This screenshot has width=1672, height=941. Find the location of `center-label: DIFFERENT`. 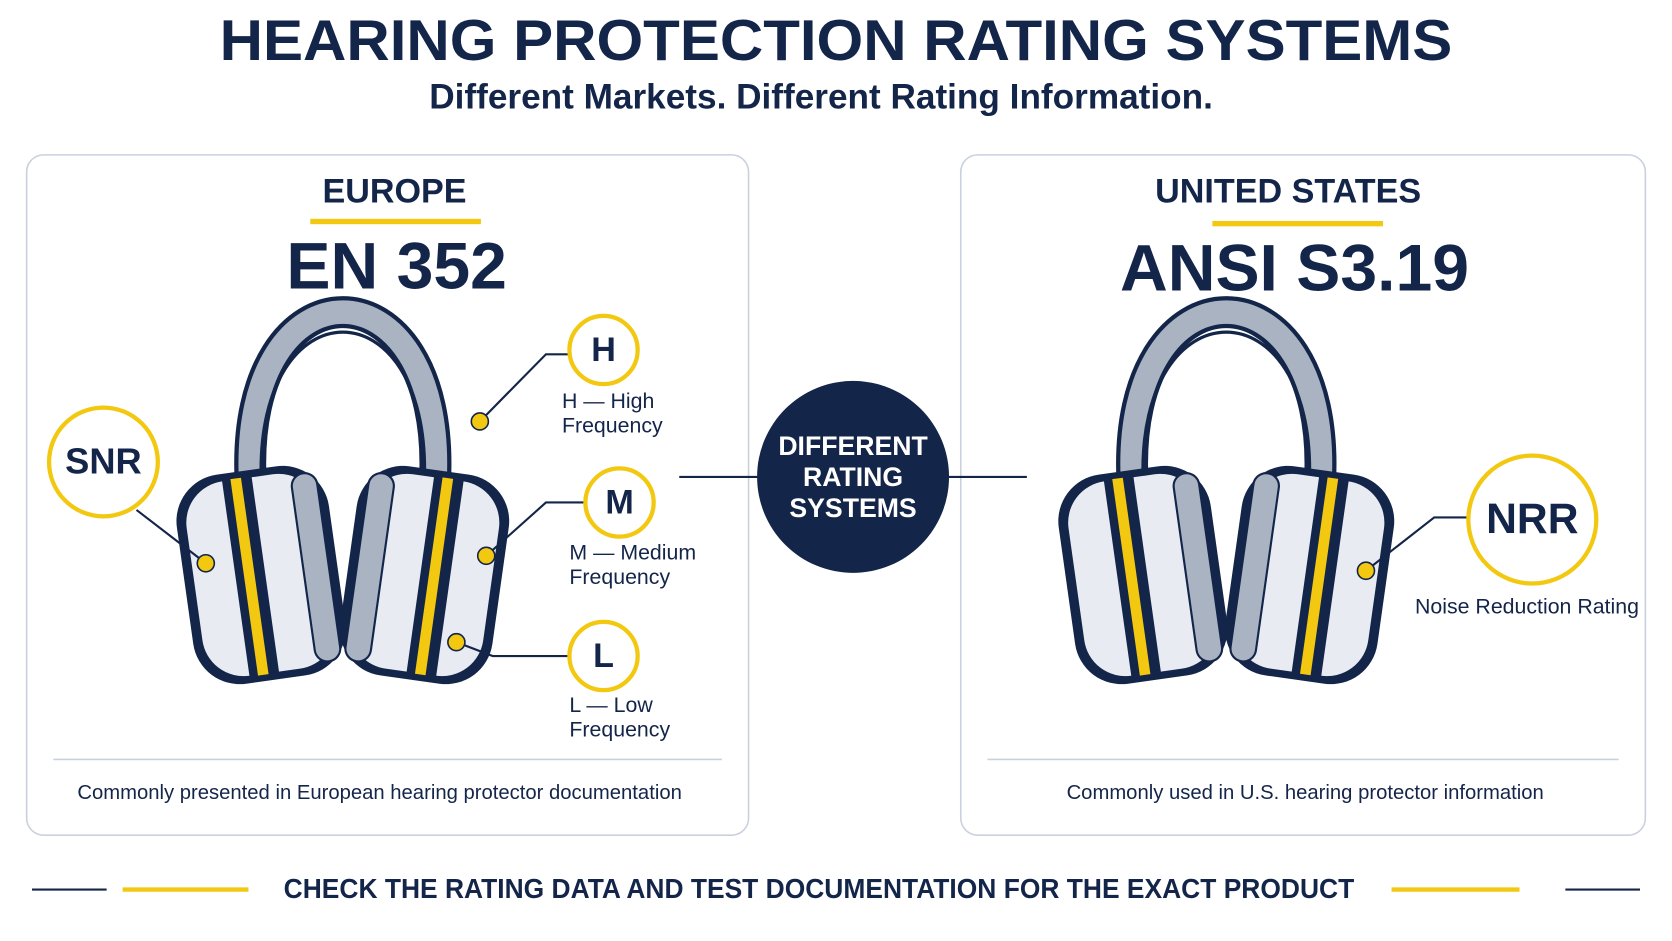

center-label: DIFFERENT is located at coordinates (852, 446).